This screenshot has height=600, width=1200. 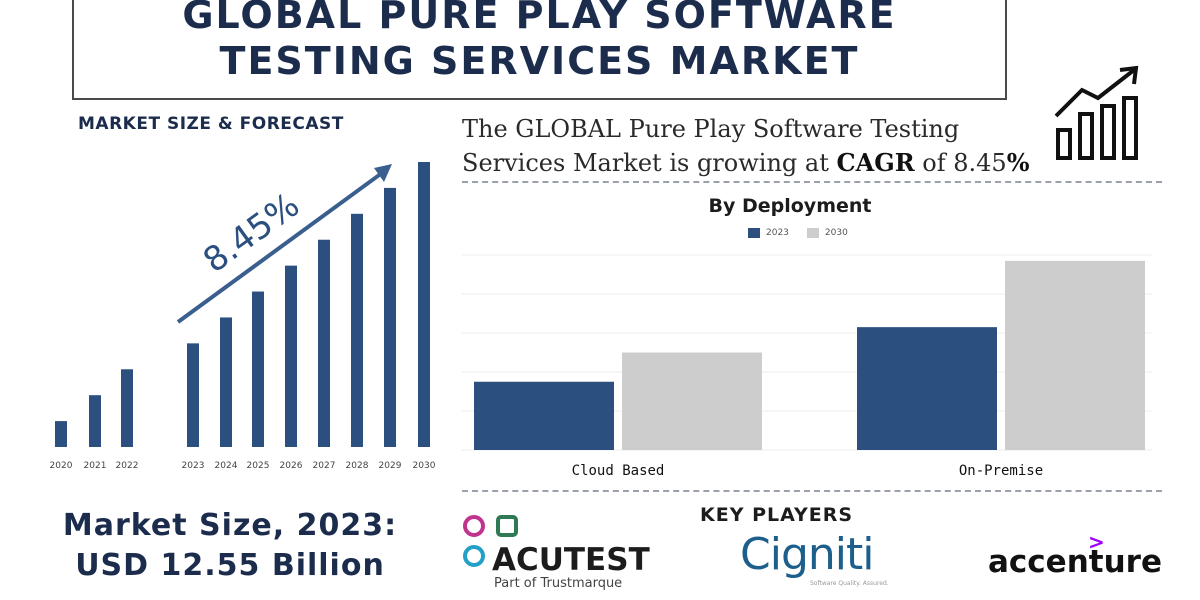 I want to click on accenture-mark-icon: >, so click(x=1096, y=542).